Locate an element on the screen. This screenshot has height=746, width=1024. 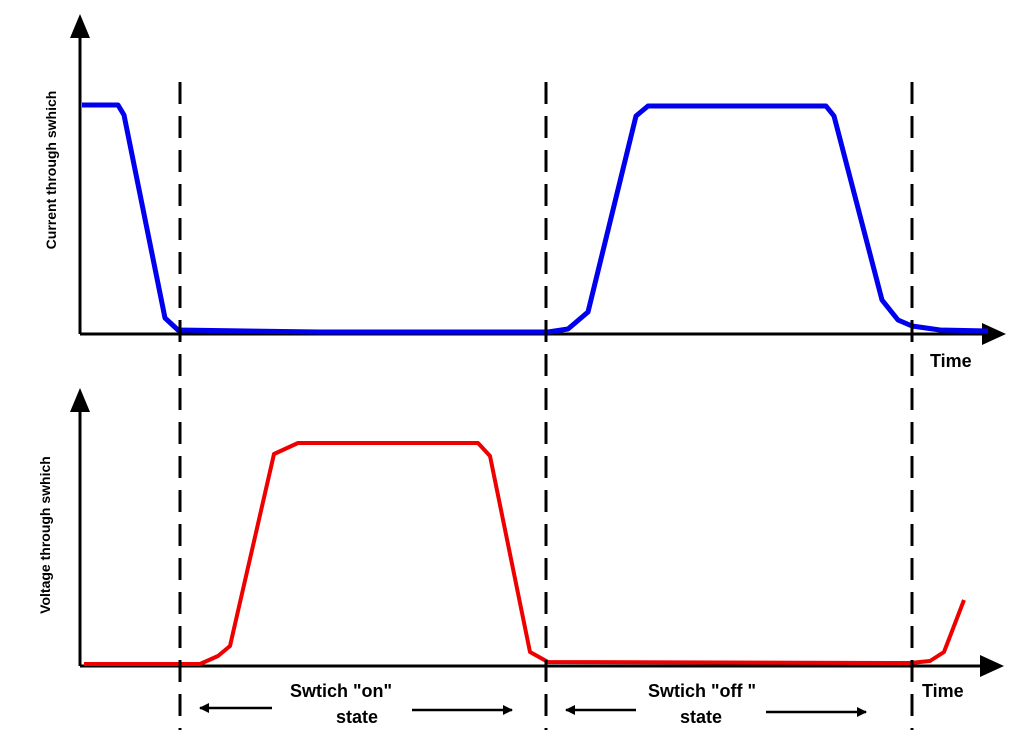
off-state-annotation: Swtich "off " state is located at coordinates (716, 704).